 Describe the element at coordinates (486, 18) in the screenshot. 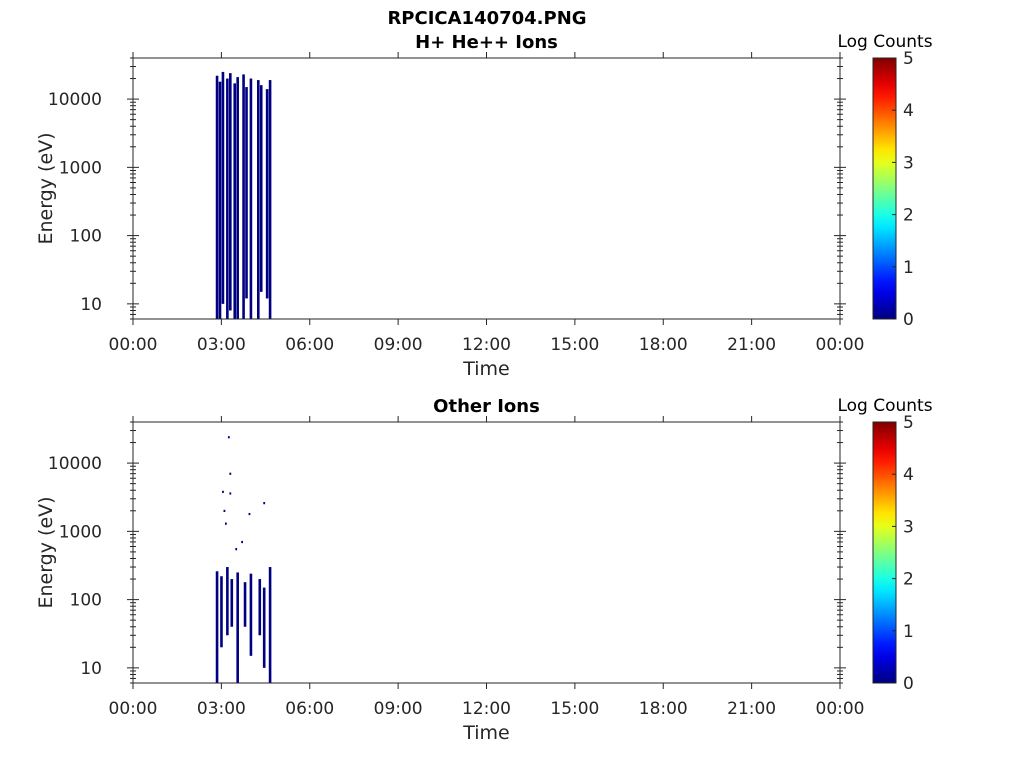

I see `figure-title: RPCICA140704.PNG` at that location.